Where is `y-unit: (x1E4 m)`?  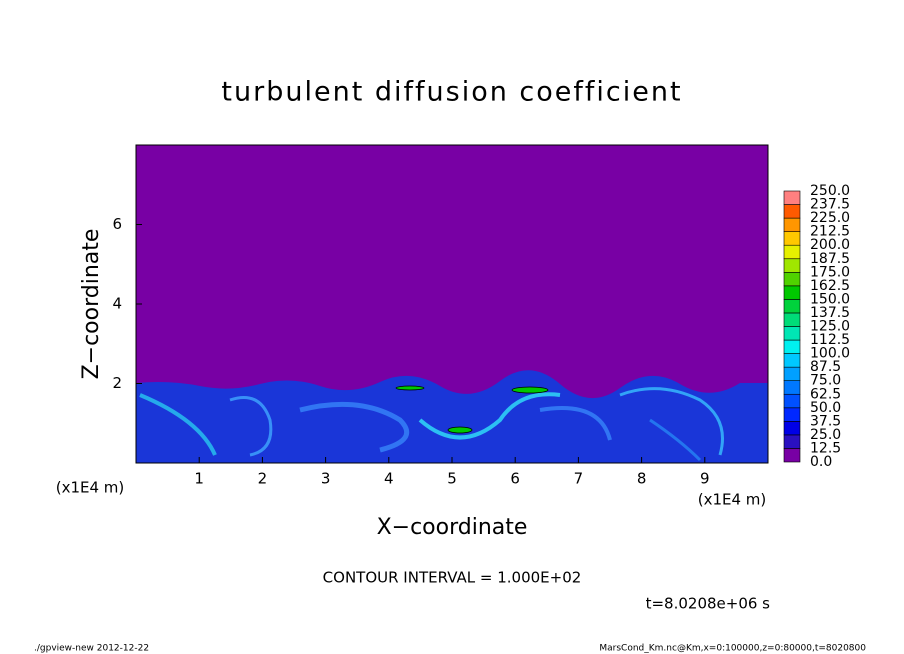
y-unit: (x1E4 m) is located at coordinates (90, 488).